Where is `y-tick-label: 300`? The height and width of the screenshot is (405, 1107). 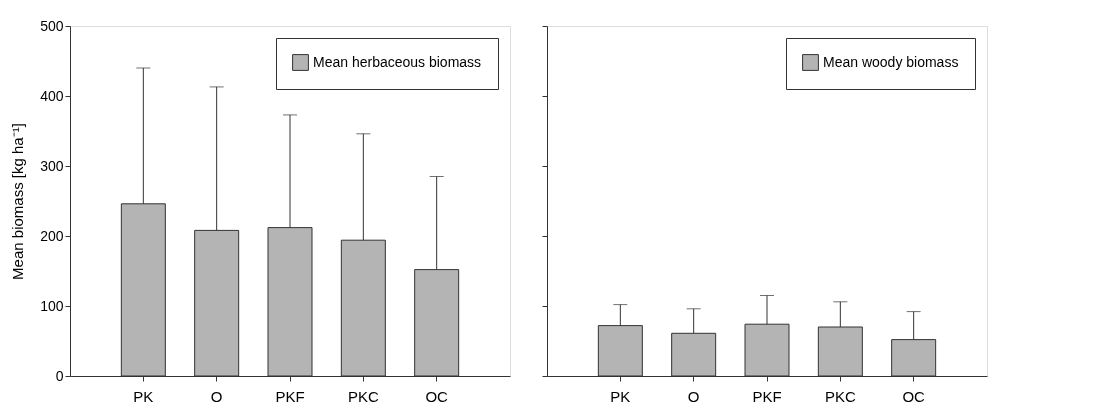
y-tick-label: 300 is located at coordinates (52, 165).